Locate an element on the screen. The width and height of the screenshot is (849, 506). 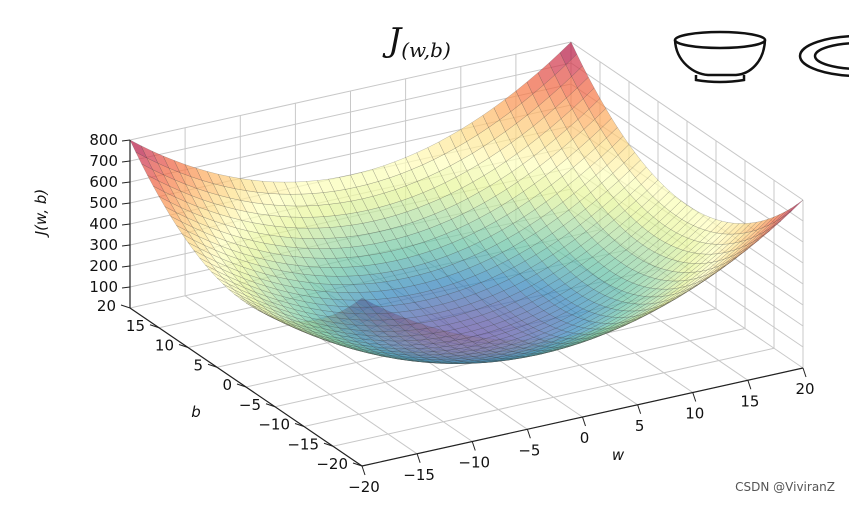
w-tick-label: 10 is located at coordinates (694, 414).